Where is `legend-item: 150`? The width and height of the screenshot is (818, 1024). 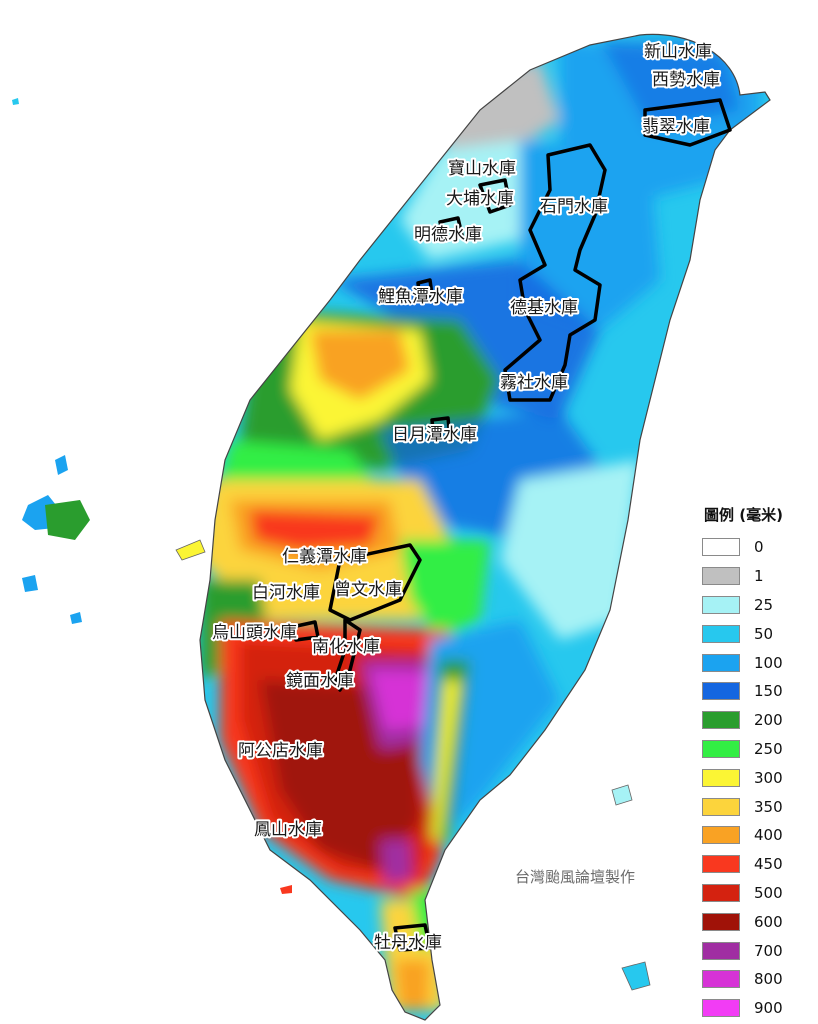
legend-item: 150 is located at coordinates (757, 691).